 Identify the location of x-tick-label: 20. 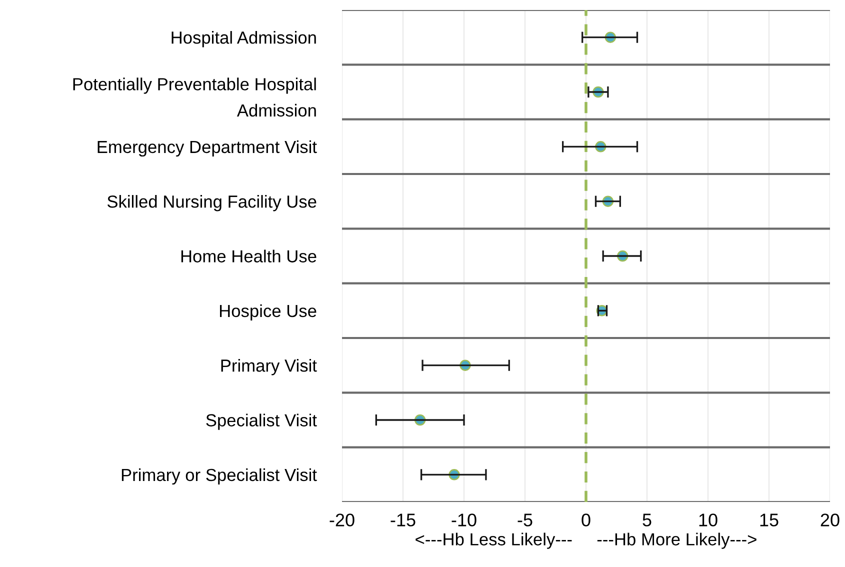
(830, 520).